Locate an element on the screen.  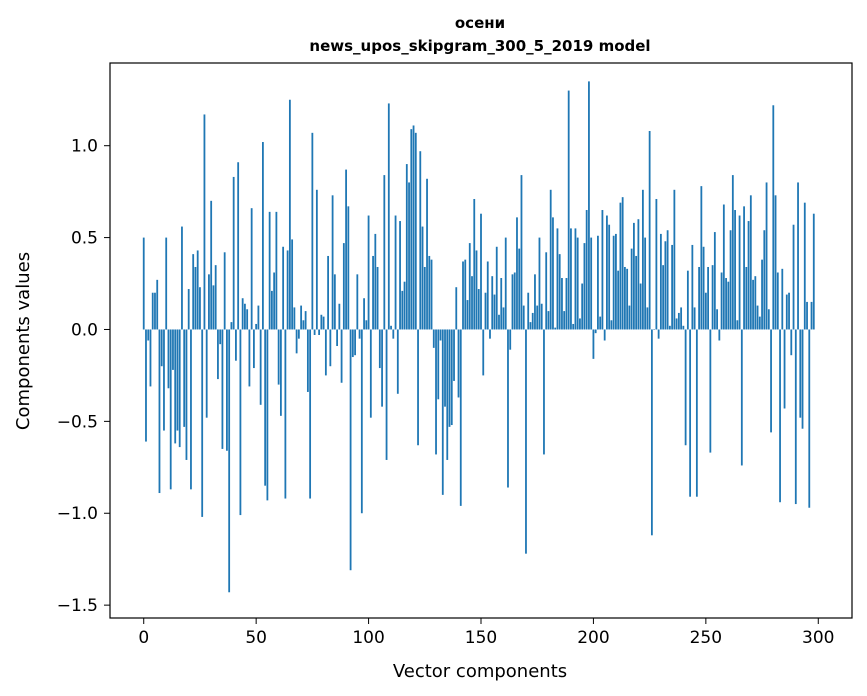
y-tick-label: −1.5 is located at coordinates (77, 606).